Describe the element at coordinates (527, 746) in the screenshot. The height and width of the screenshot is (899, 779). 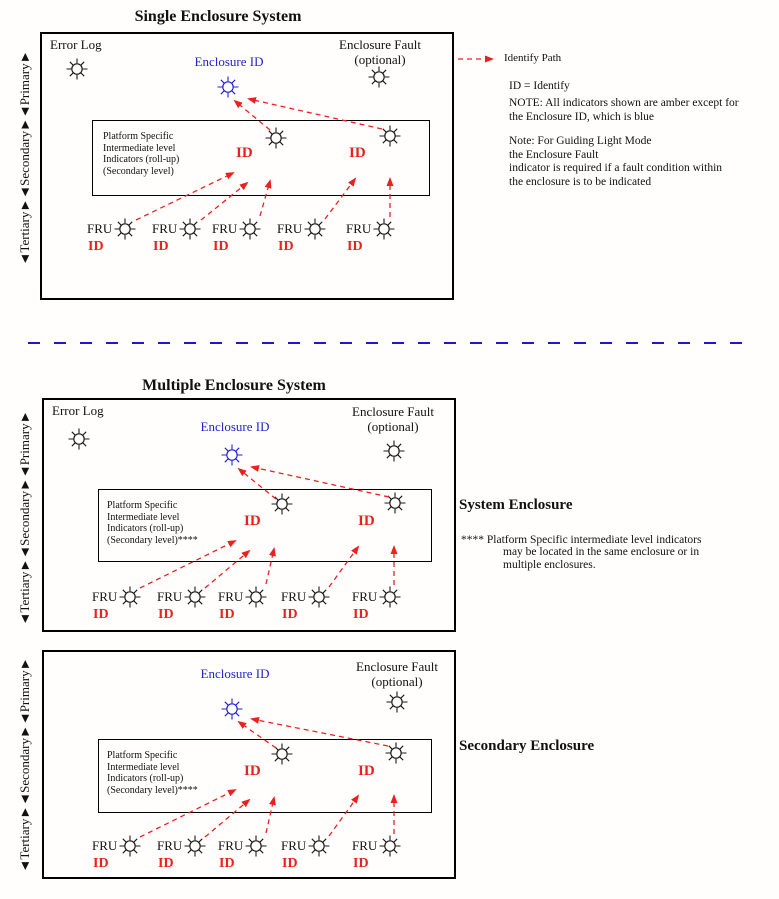
I see `secondary-enclosure-heading: Secondary Enclosure` at that location.